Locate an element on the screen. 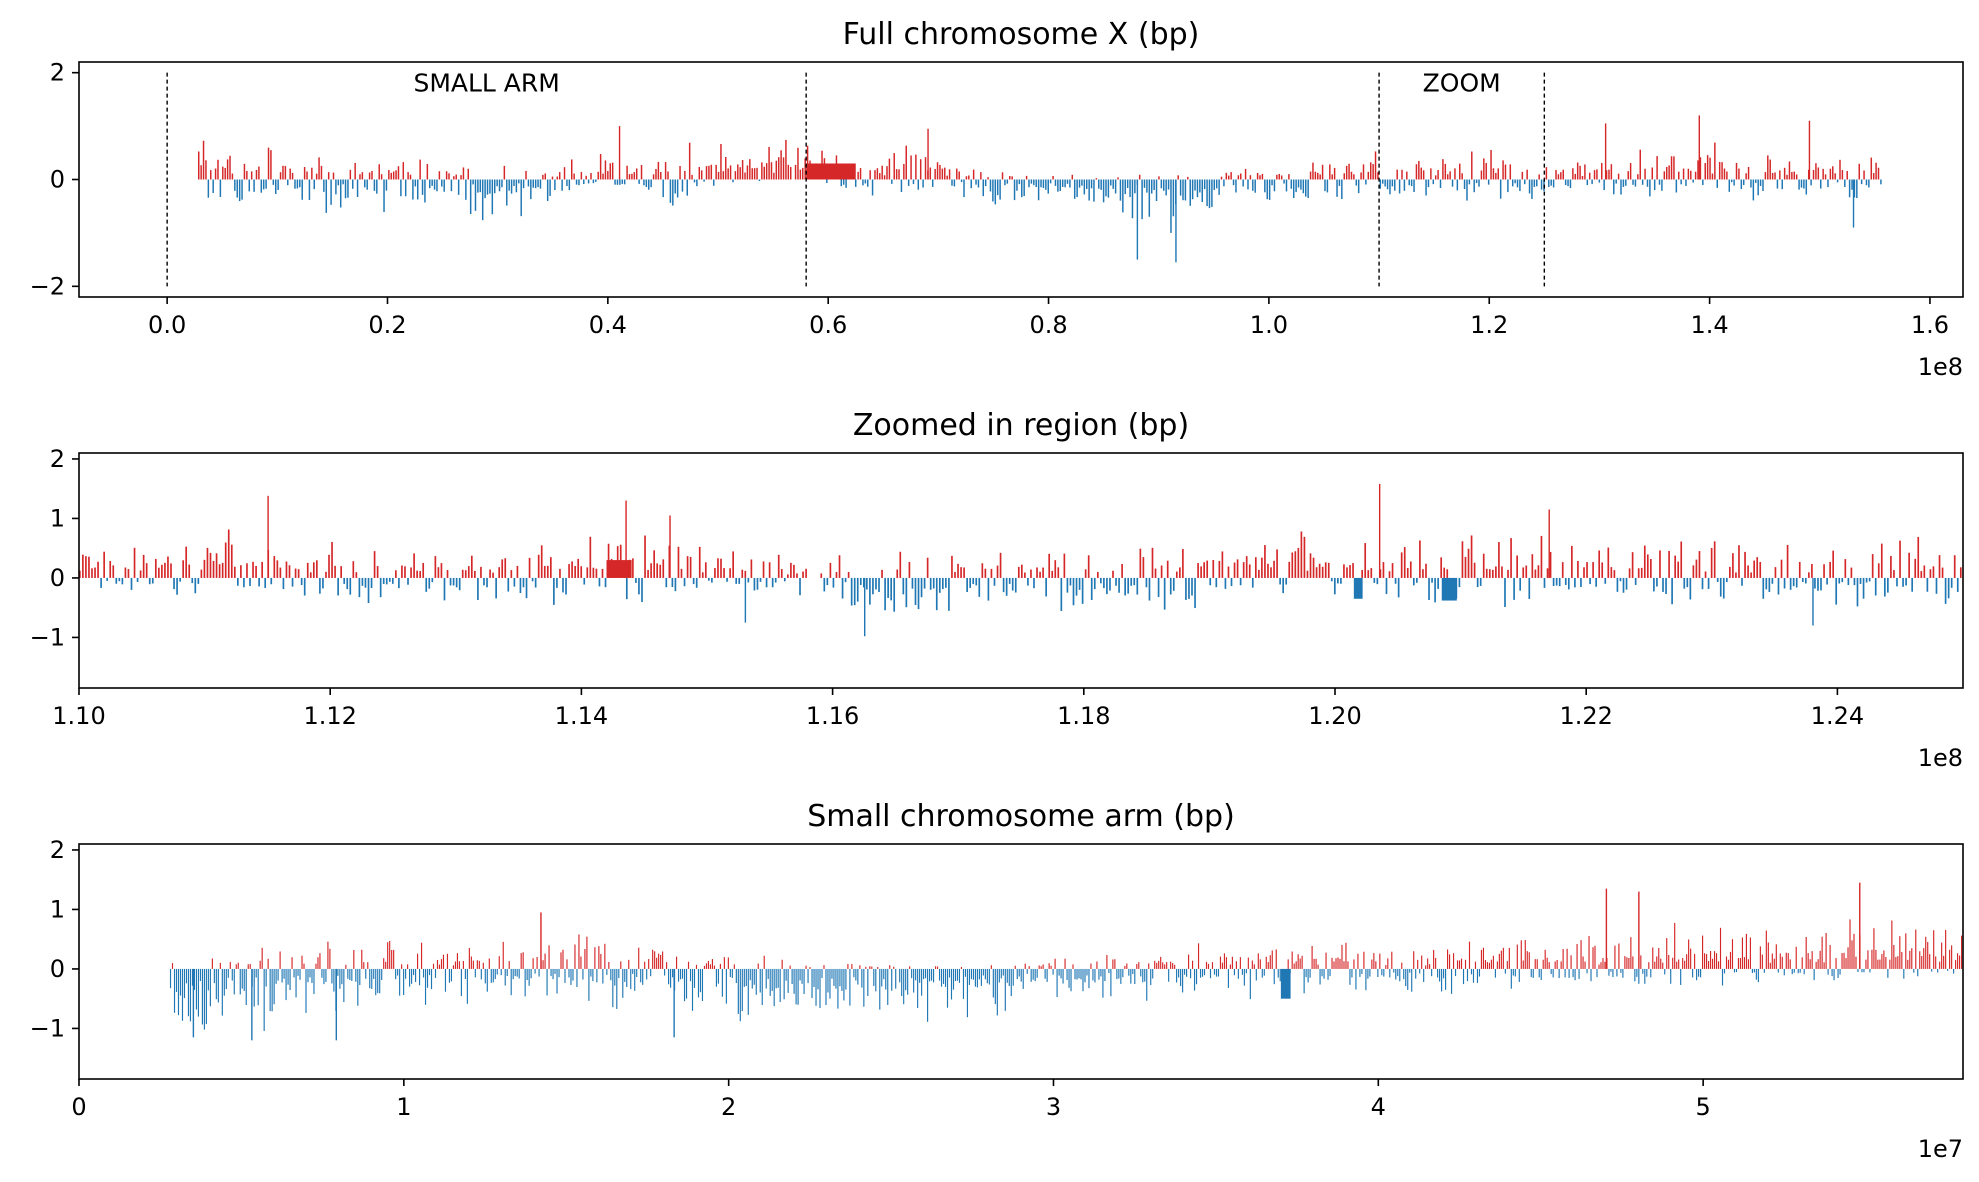  full-chromosome-annotation: ZOOM is located at coordinates (1462, 82).